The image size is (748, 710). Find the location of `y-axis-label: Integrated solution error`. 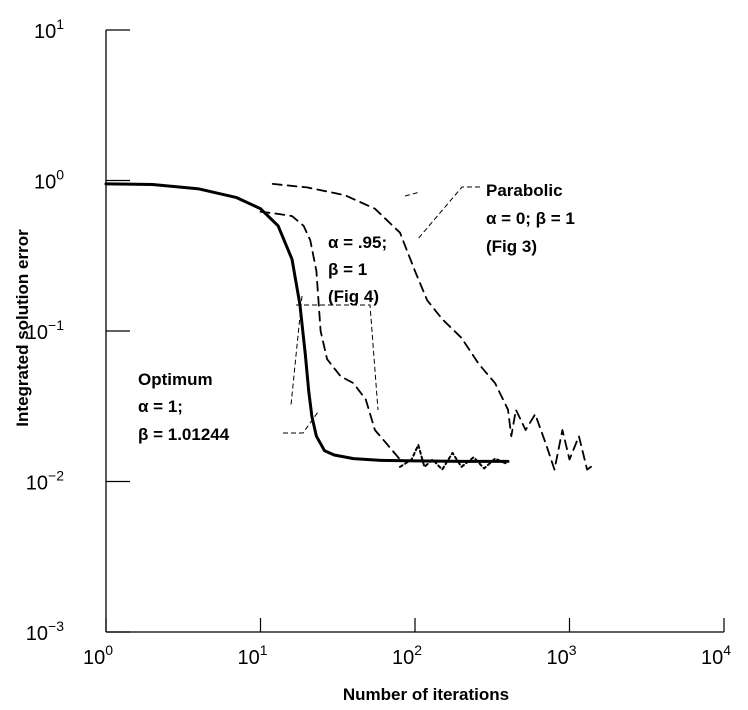

y-axis-label: Integrated solution error is located at coordinates (22, 328).